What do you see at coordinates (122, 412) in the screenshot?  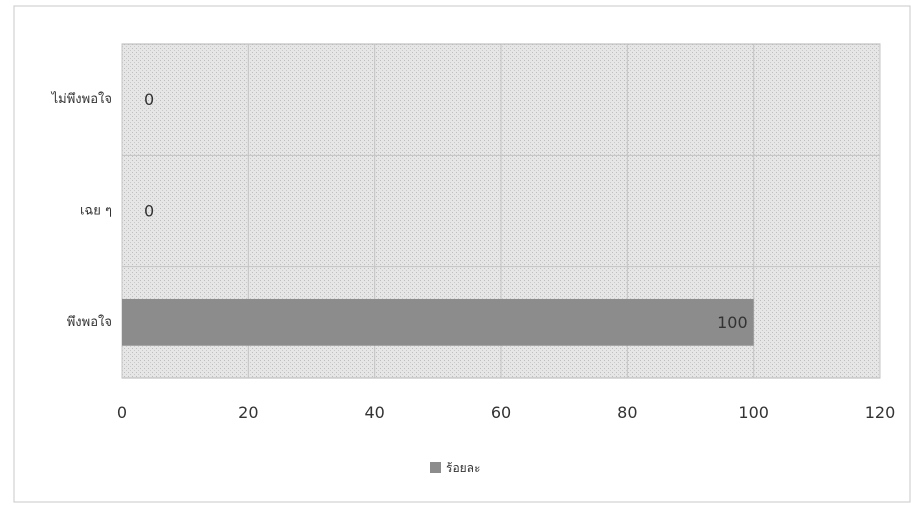 I see `x-tick-label-0: 0` at bounding box center [122, 412].